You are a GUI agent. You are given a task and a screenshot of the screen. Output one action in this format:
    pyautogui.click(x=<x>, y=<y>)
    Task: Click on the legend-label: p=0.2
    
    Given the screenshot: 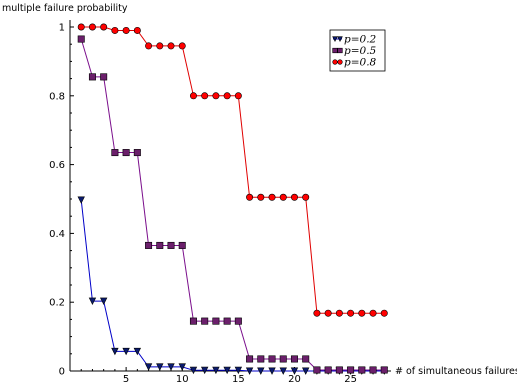 What is the action you would take?
    pyautogui.click(x=360, y=40)
    